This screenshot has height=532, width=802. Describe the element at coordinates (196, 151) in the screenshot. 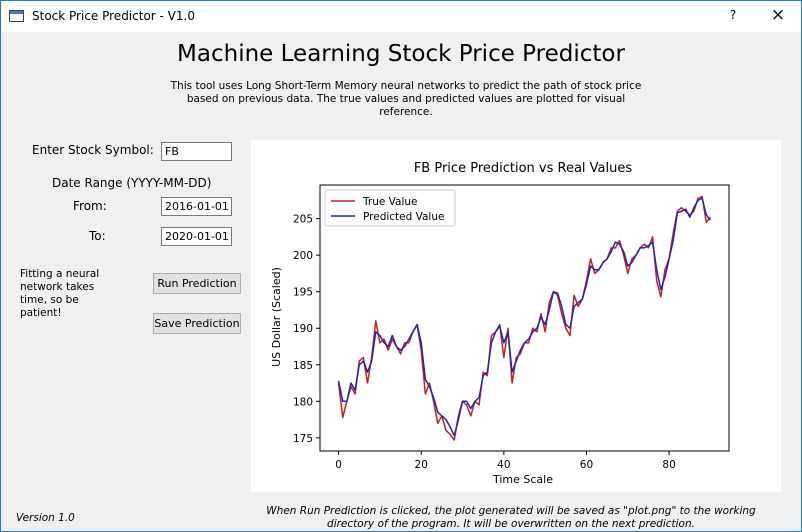

I see `symbol-input: FB` at that location.